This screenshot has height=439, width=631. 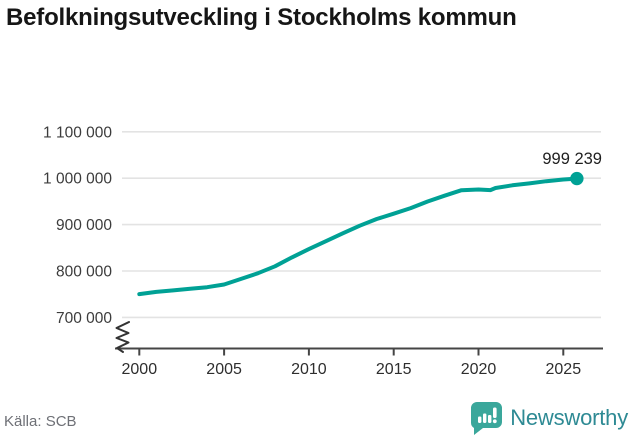 What do you see at coordinates (84, 318) in the screenshot?
I see `y-tick-label: 700 000` at bounding box center [84, 318].